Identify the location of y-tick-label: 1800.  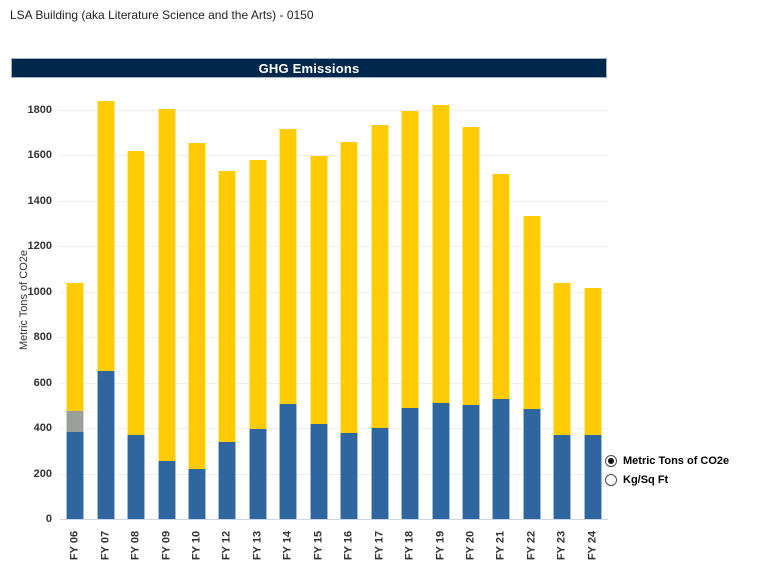
(39, 110).